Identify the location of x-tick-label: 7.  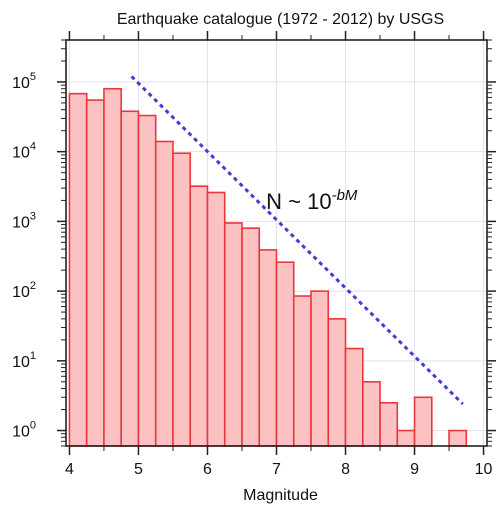
(276, 469).